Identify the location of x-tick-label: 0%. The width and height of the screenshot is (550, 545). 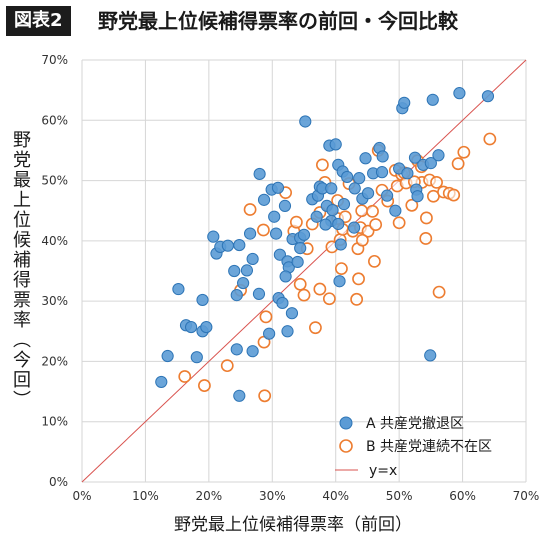
(81, 496).